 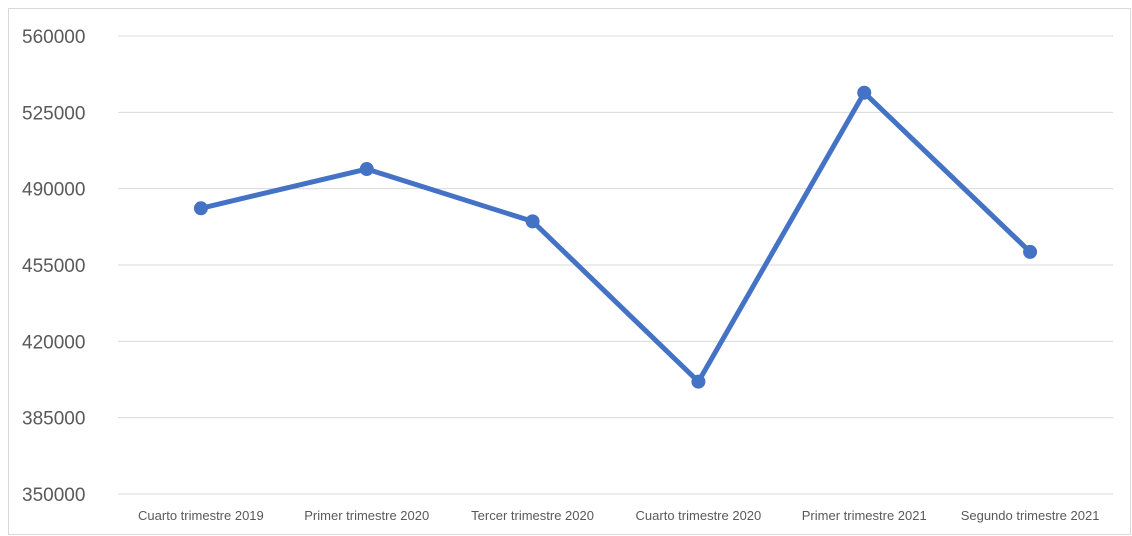 What do you see at coordinates (53, 495) in the screenshot?
I see `y-tick-label: 350000` at bounding box center [53, 495].